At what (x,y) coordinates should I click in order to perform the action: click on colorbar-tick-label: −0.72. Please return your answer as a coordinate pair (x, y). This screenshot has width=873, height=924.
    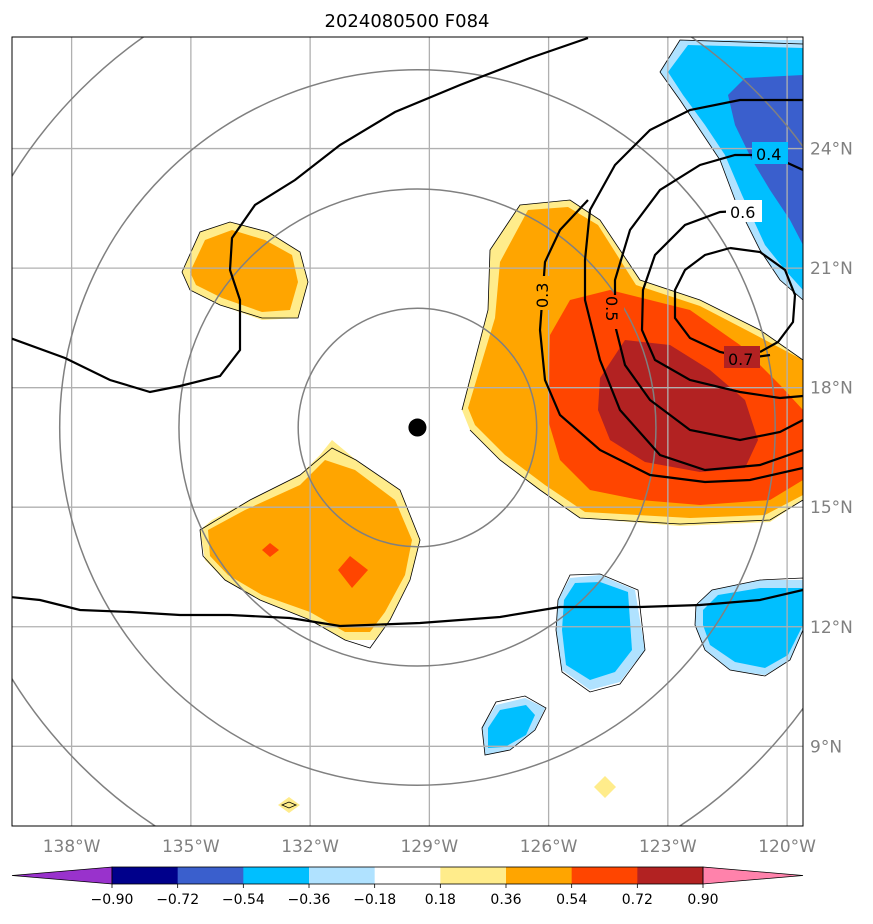
    Looking at the image, I should click on (177, 900).